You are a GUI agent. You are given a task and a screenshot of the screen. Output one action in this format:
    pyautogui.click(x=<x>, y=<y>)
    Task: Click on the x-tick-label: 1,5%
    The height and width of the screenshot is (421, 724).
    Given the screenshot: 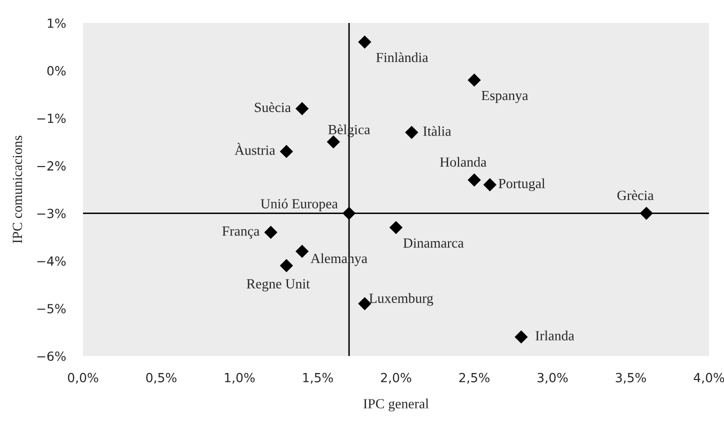 What is the action you would take?
    pyautogui.click(x=318, y=378)
    